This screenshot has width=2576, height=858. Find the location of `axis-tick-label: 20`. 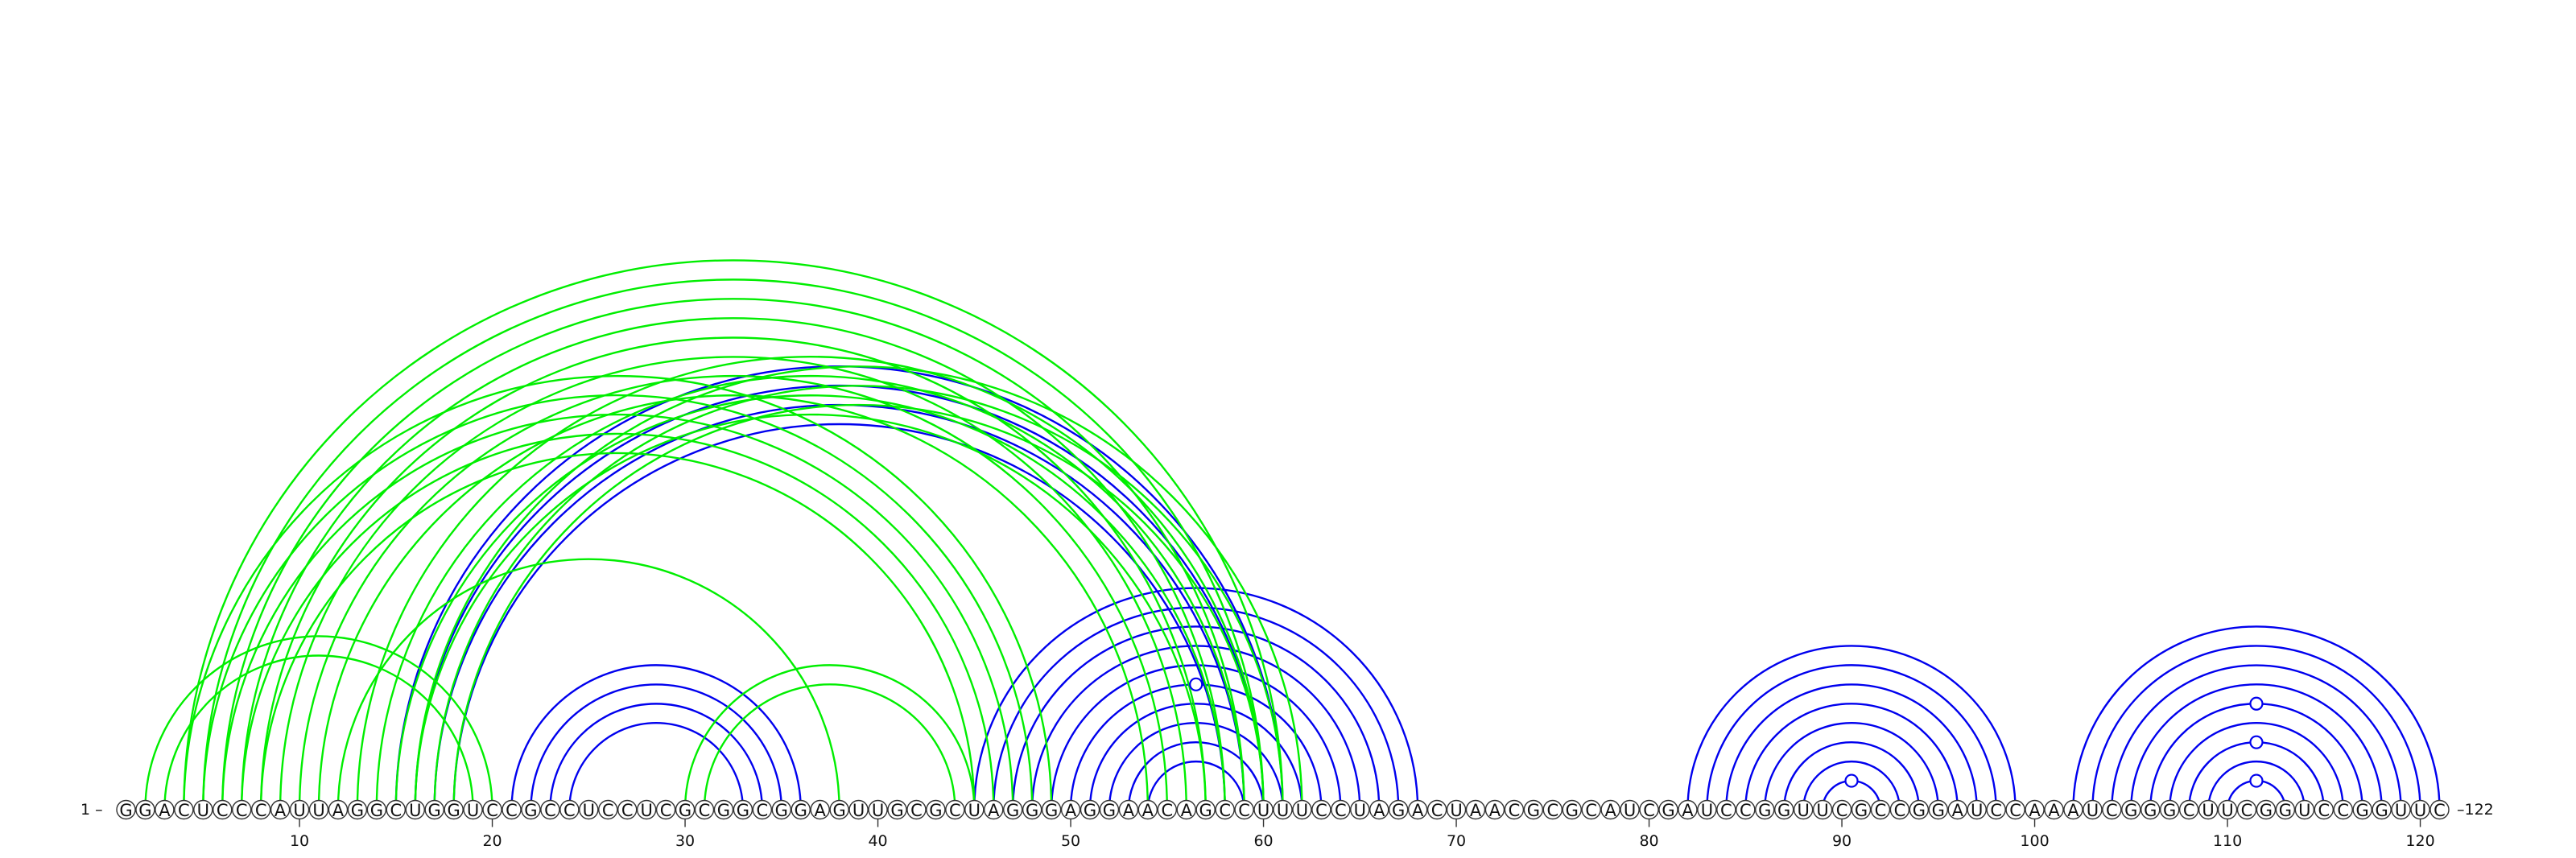

axis-tick-label: 20 is located at coordinates (492, 841).